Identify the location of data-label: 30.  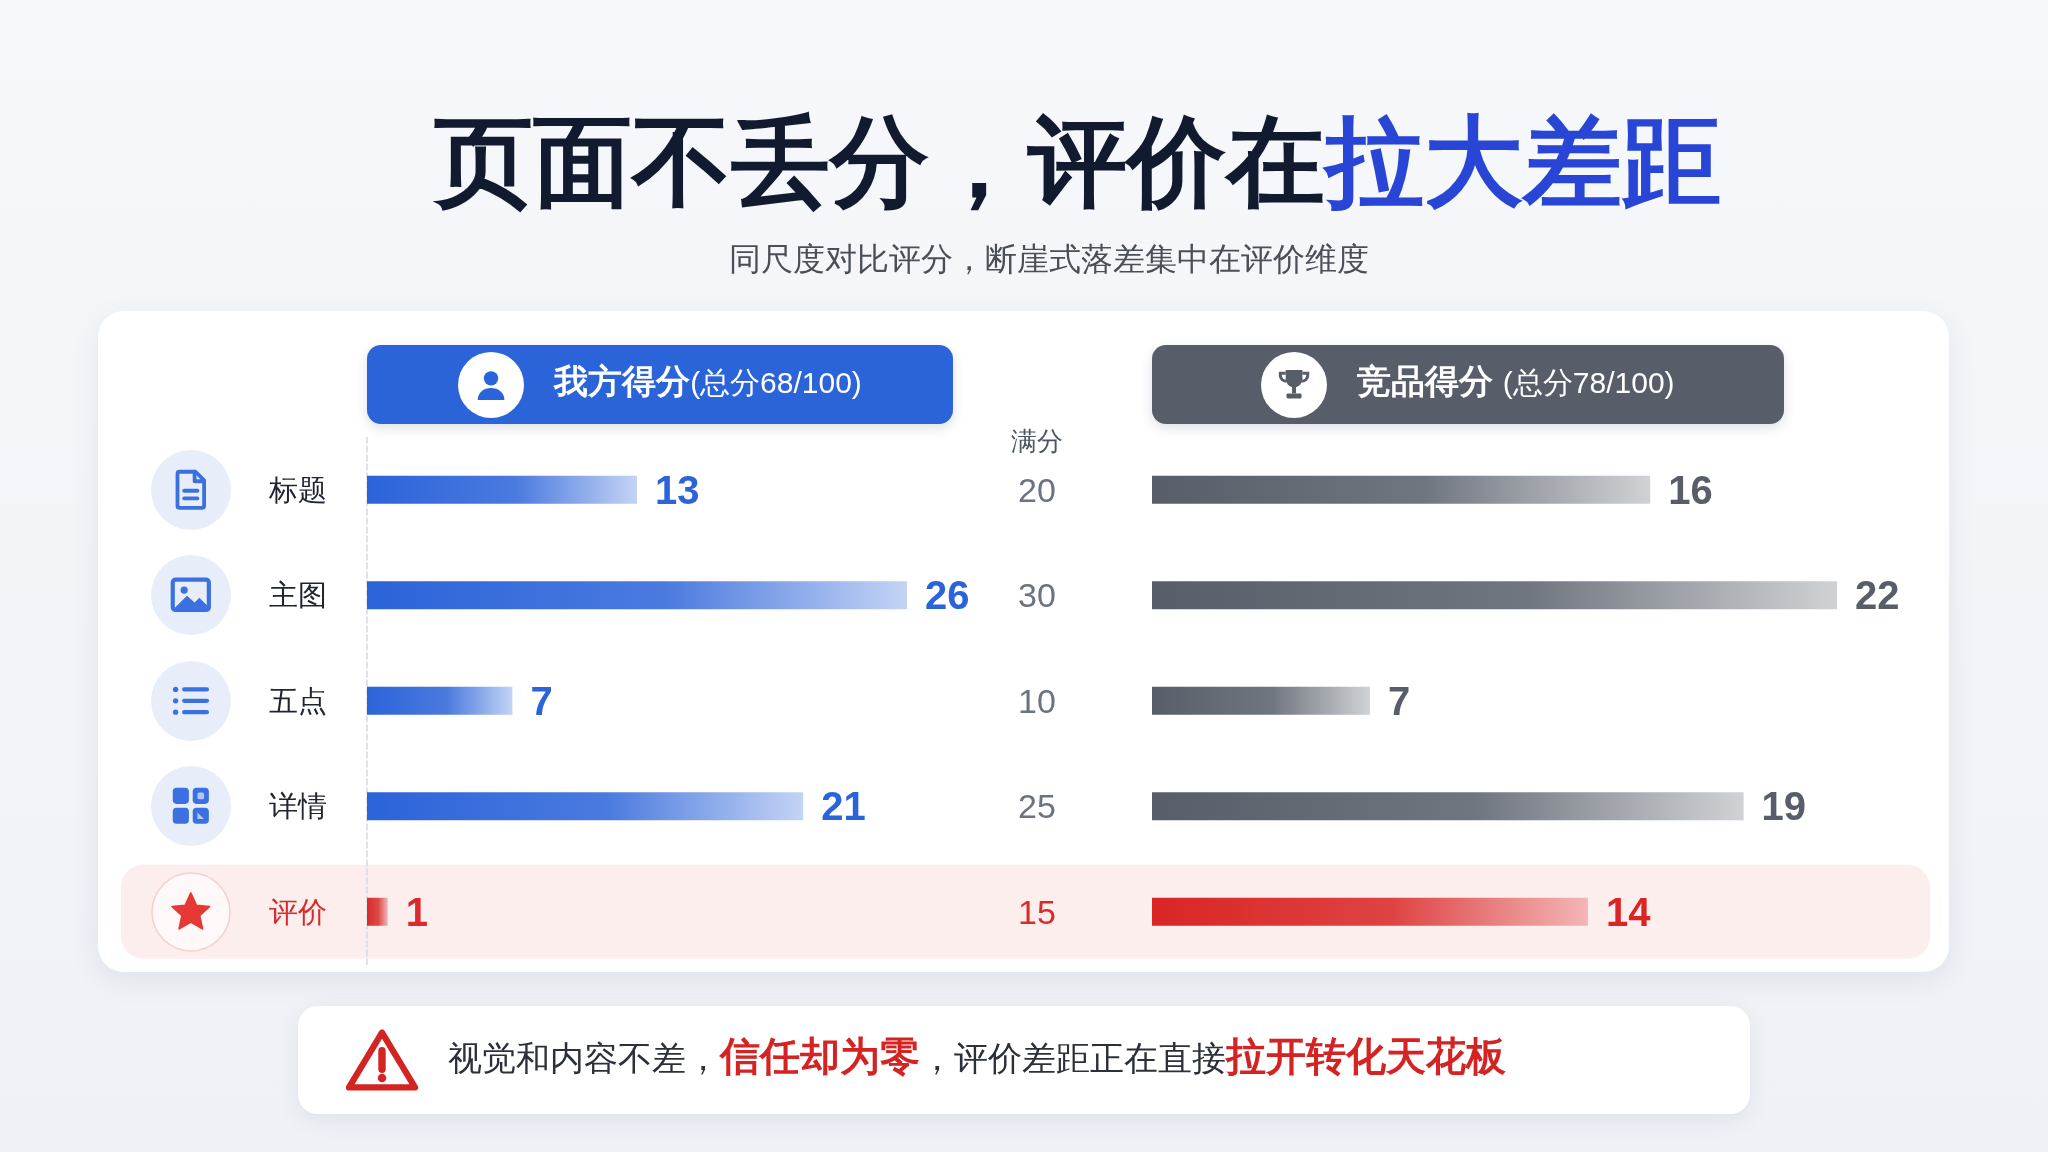
(1037, 595).